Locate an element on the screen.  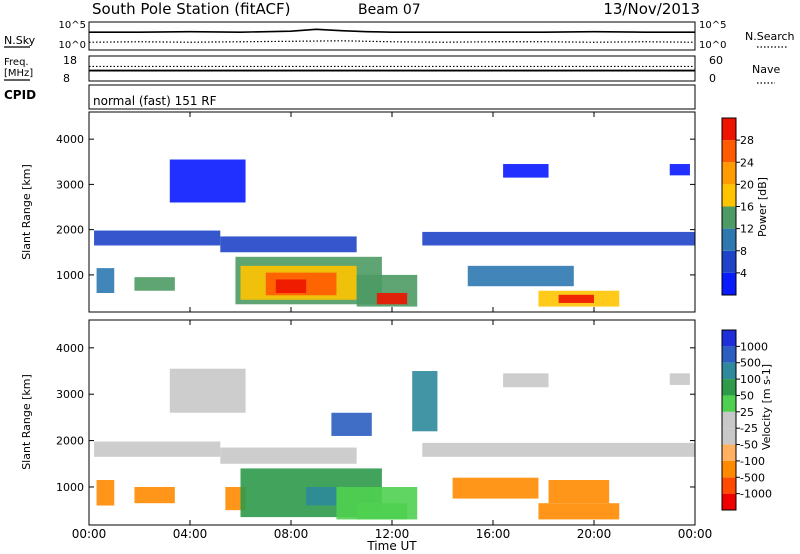
velocity-y-label: Slant Range [km] is located at coordinates (26, 422).